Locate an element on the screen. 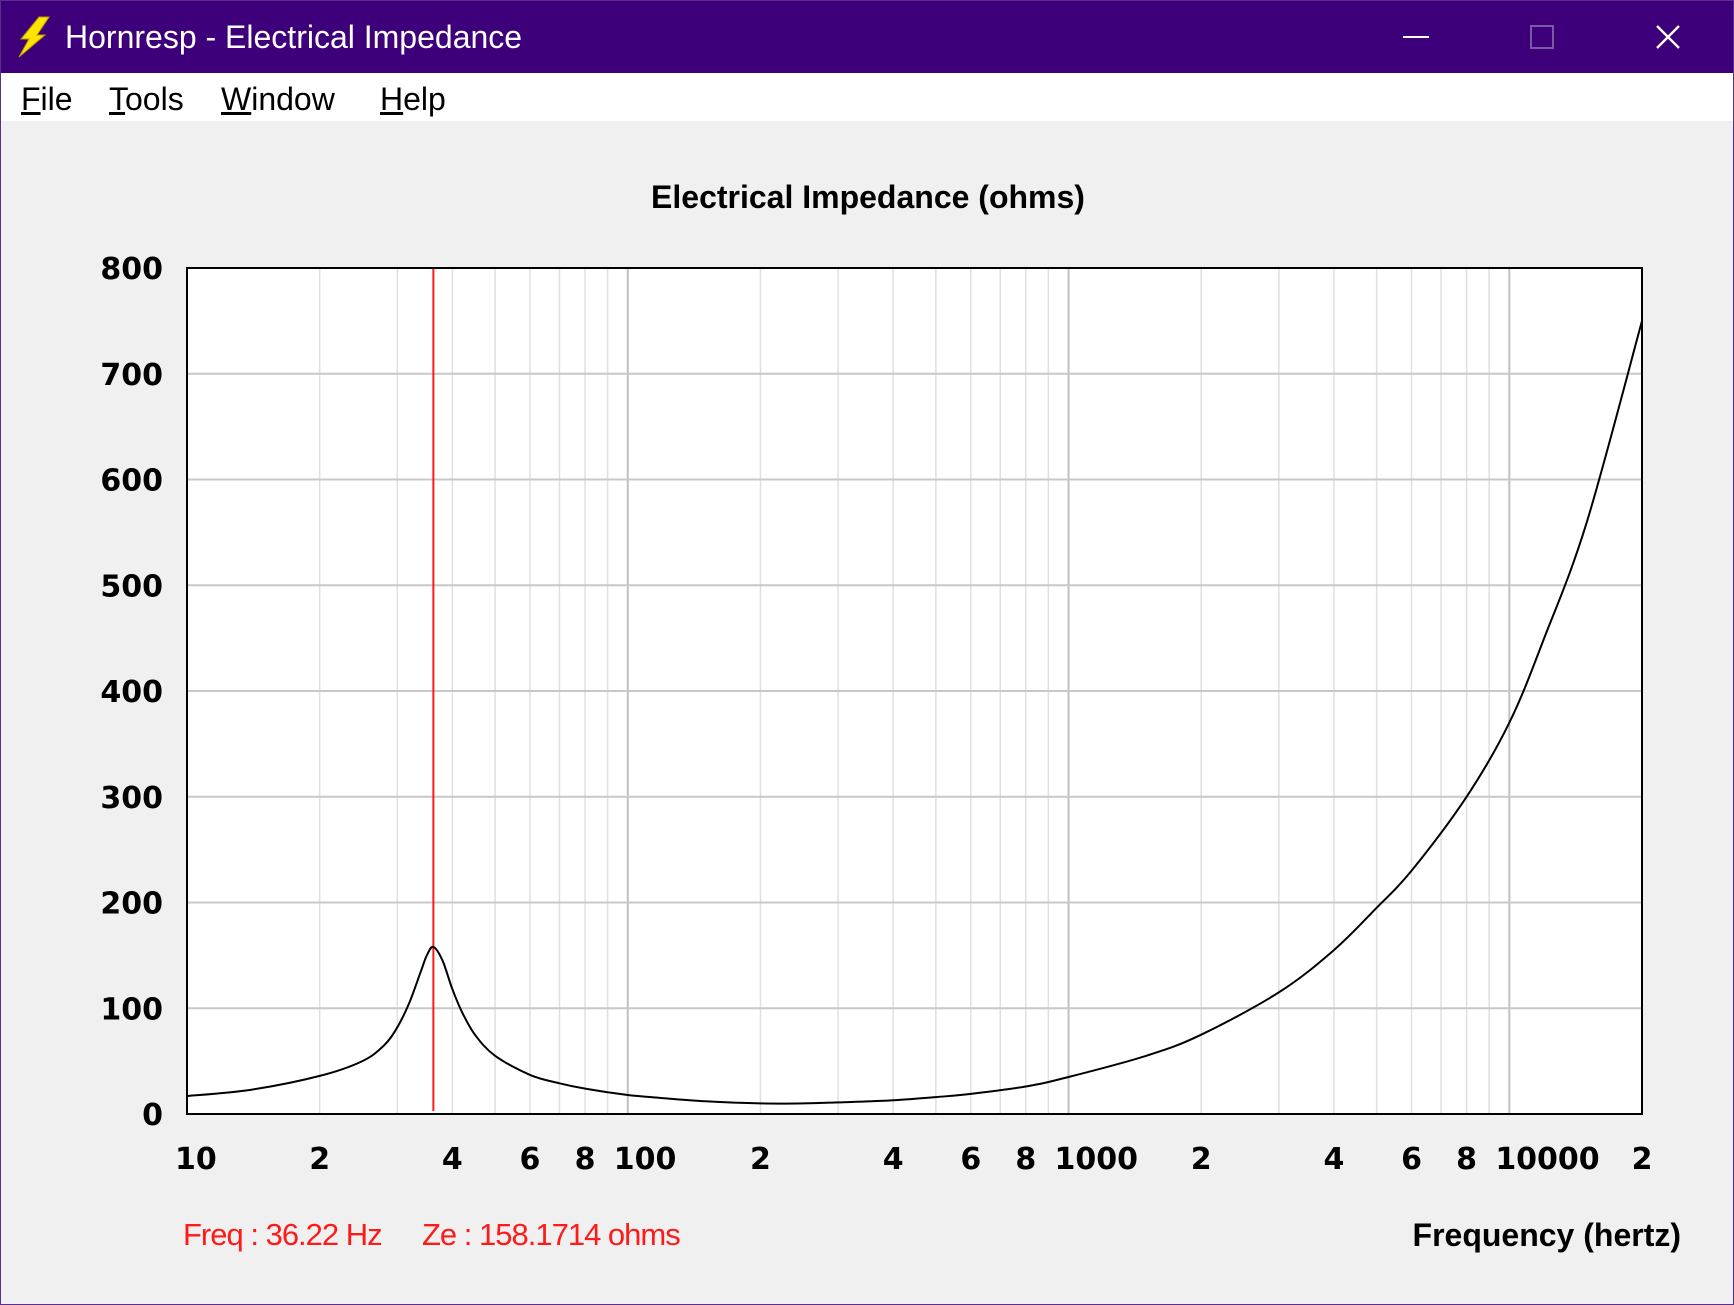  window-title: Hornresp - Electrical Impedance is located at coordinates (294, 37).